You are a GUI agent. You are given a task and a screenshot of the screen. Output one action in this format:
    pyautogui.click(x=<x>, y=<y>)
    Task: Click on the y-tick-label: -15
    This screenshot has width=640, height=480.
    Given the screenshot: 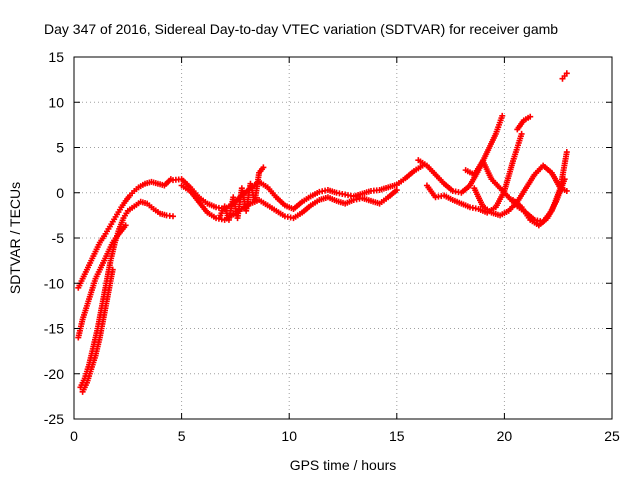 What is the action you would take?
    pyautogui.click(x=54, y=329)
    